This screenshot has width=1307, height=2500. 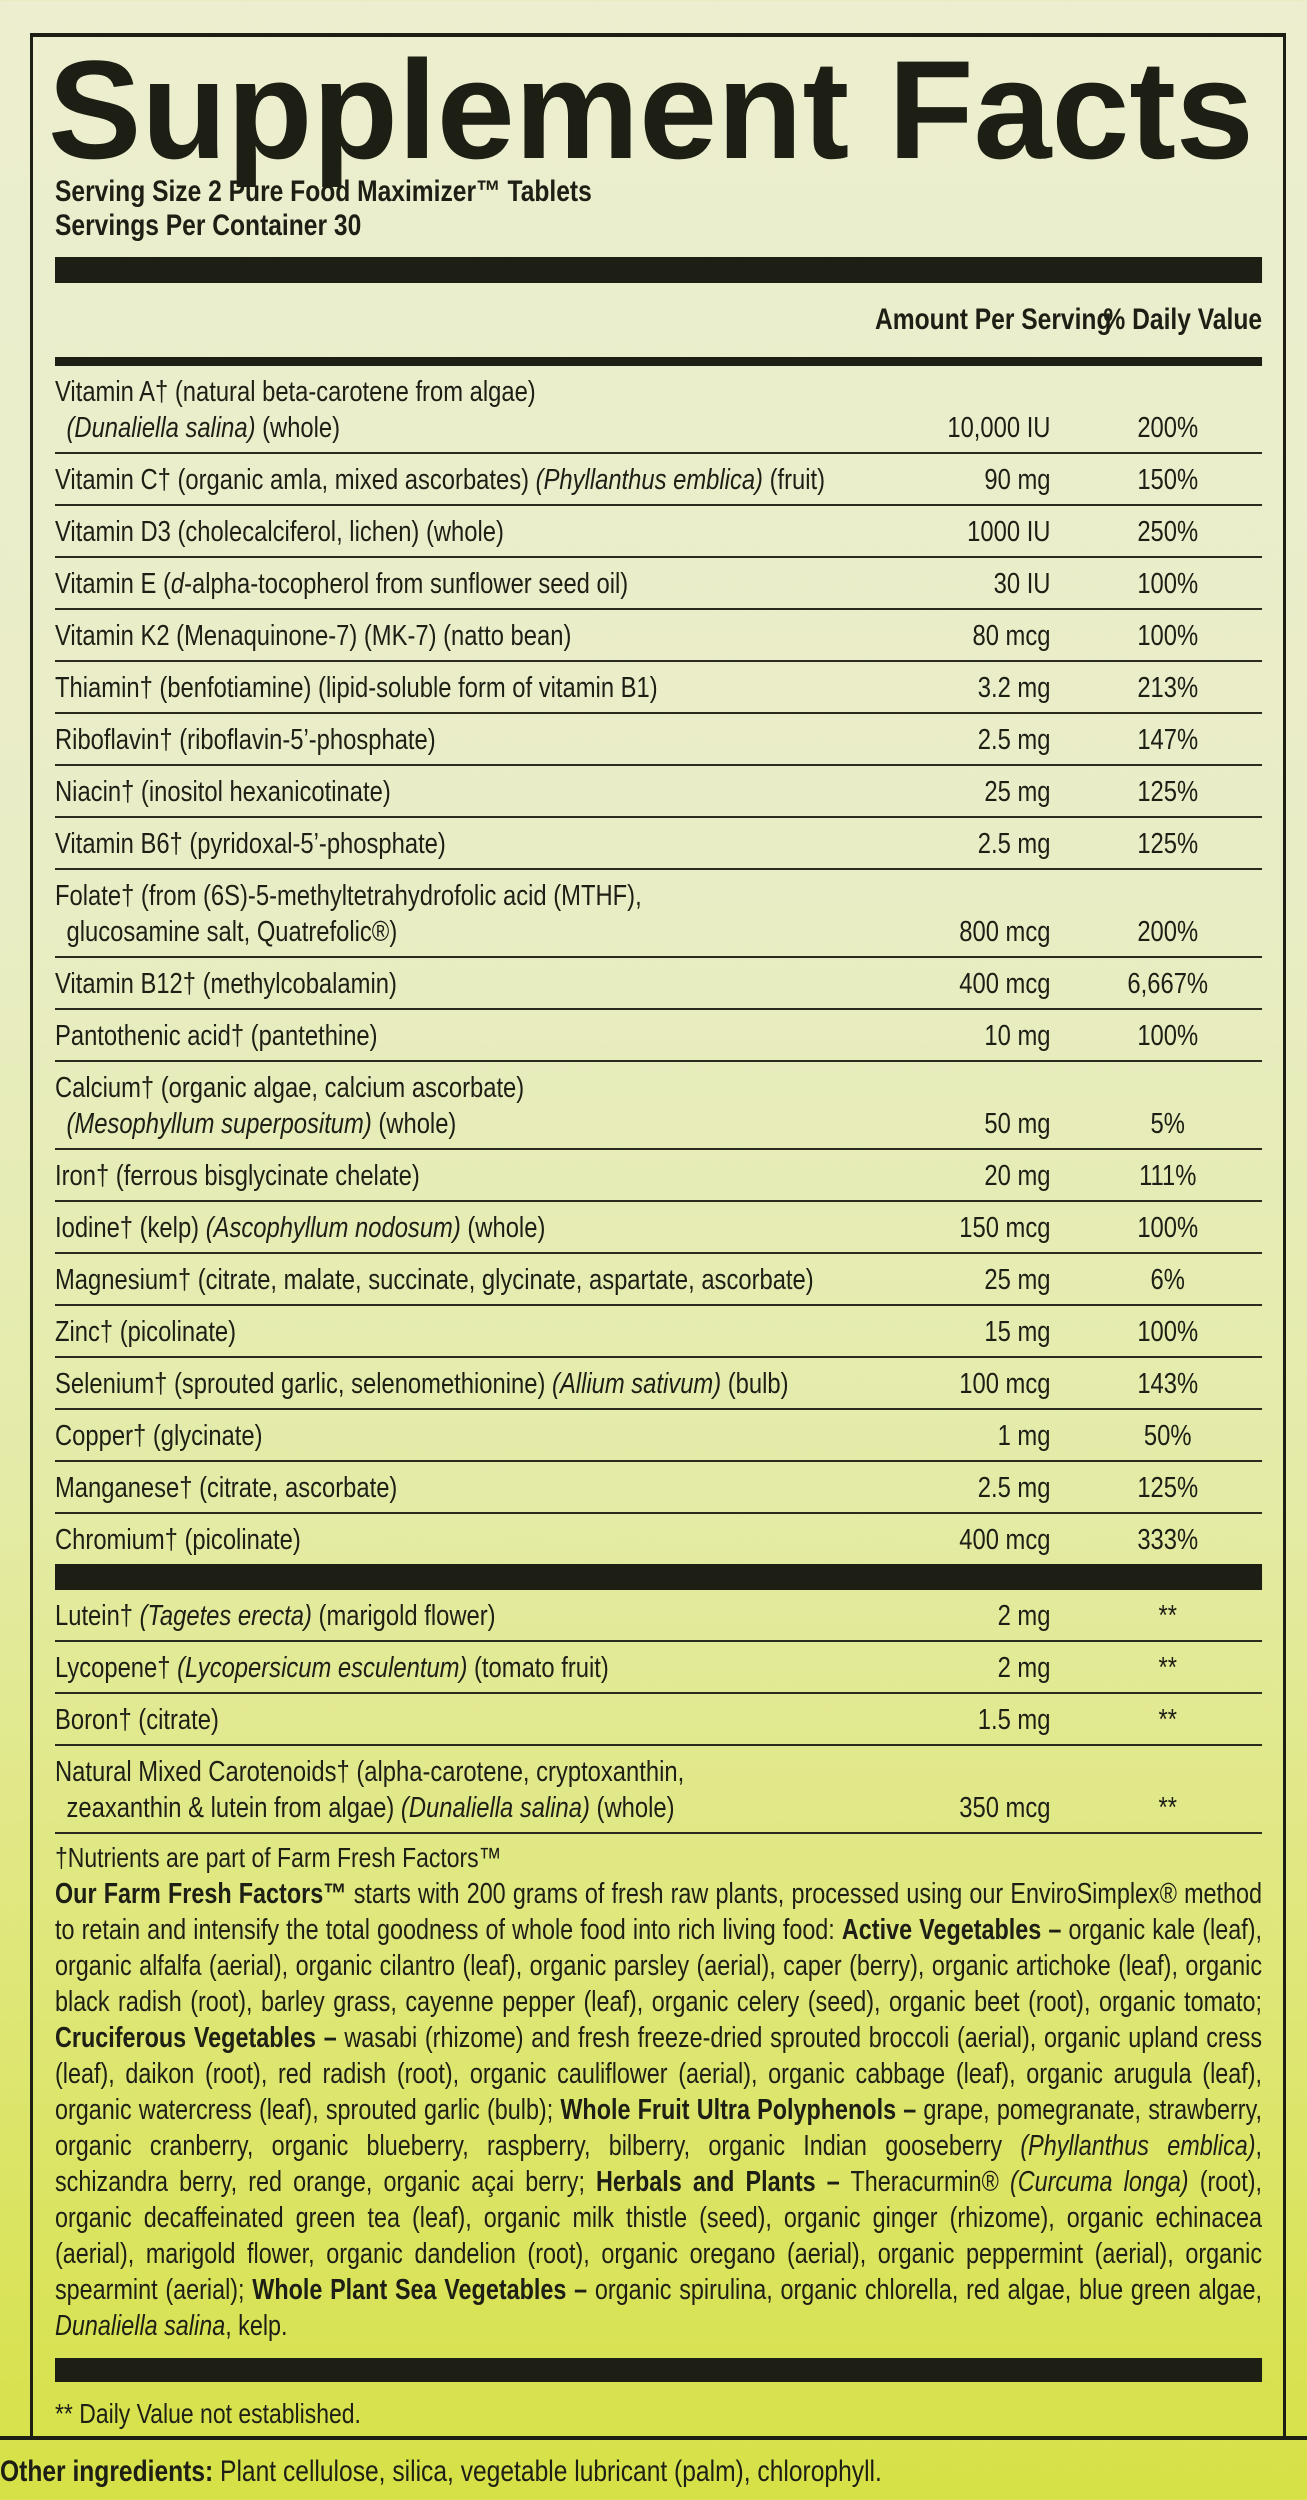 I want to click on nutrient-name: Chromium† (picolinate), so click(x=462, y=1540).